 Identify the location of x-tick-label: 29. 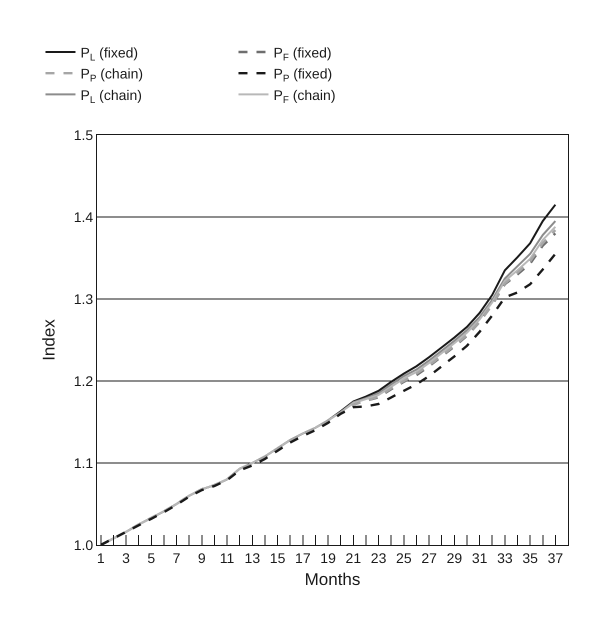
(454, 558).